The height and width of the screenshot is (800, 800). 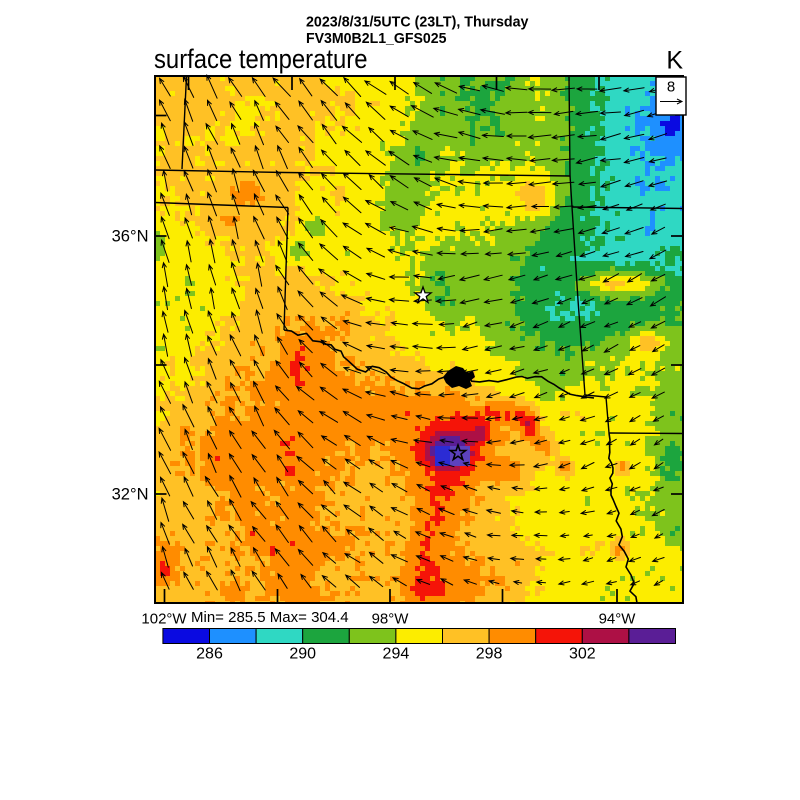 I want to click on svg-text: 294, so click(x=396, y=654).